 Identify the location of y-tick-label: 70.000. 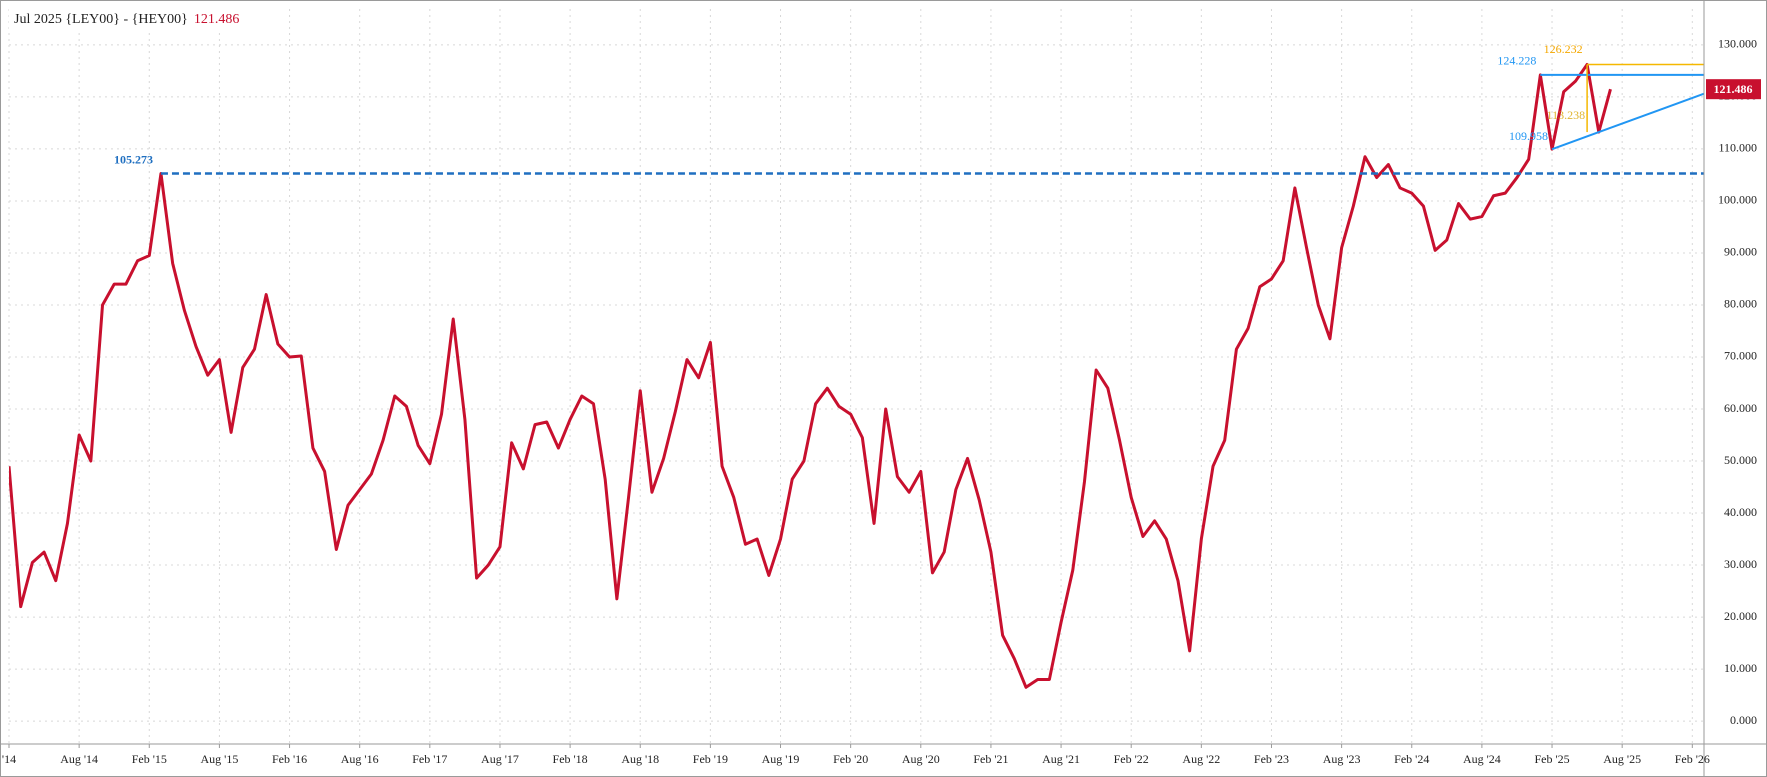
(1740, 356).